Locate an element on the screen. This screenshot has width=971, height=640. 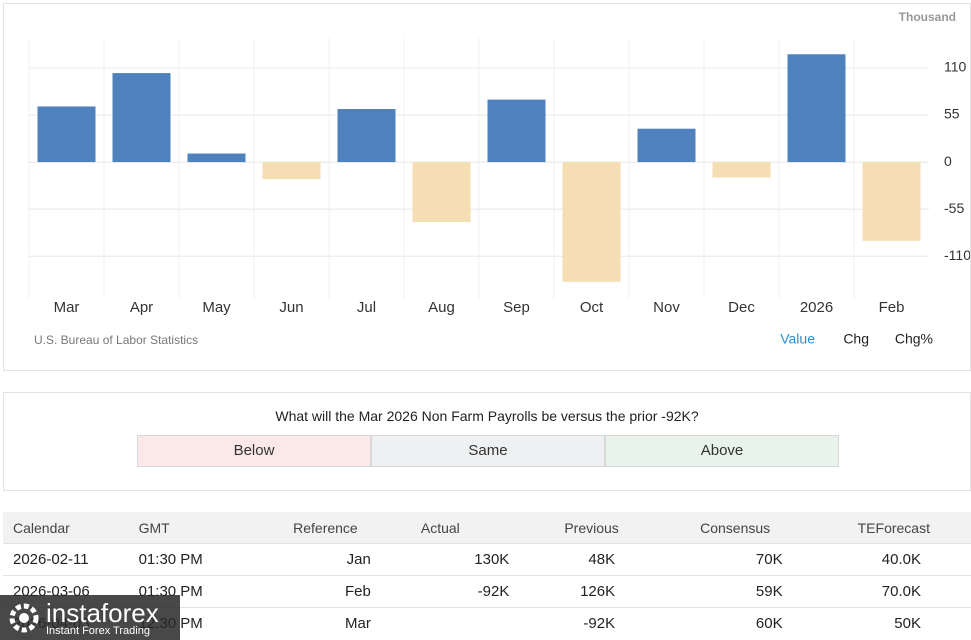
x-tick-label: Jul is located at coordinates (366, 307).